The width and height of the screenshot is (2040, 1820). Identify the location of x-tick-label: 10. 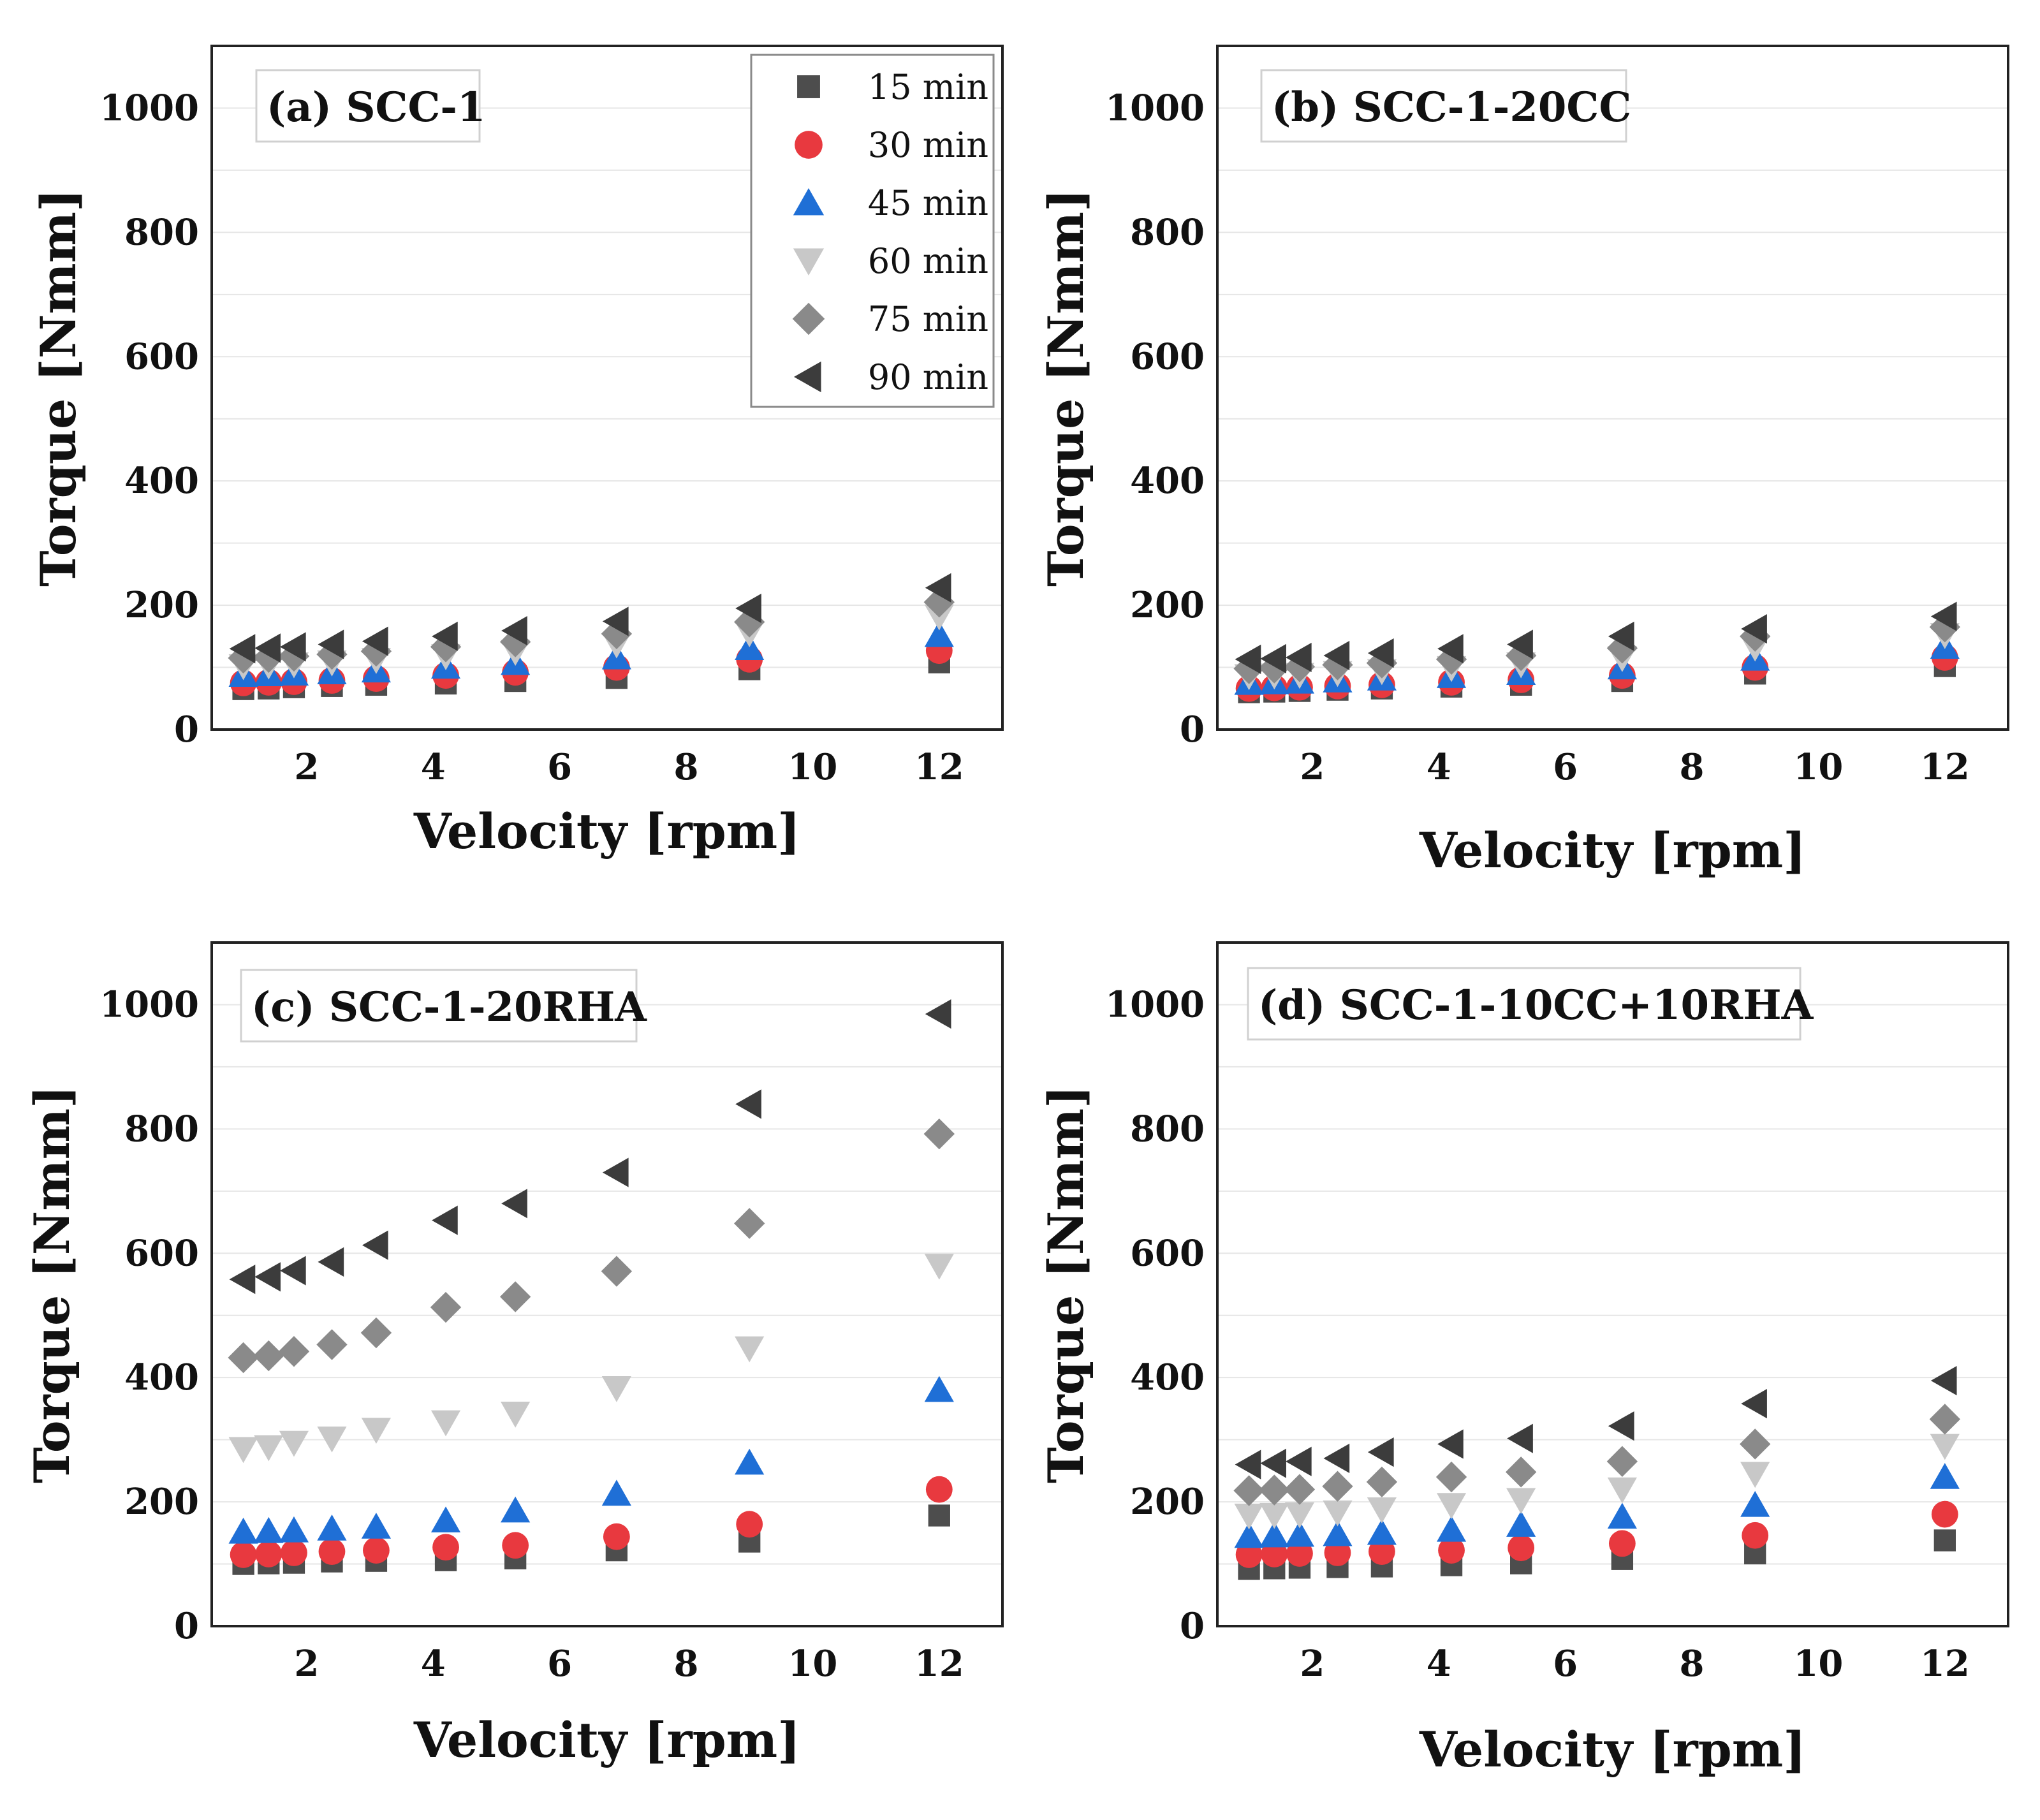
(1818, 767).